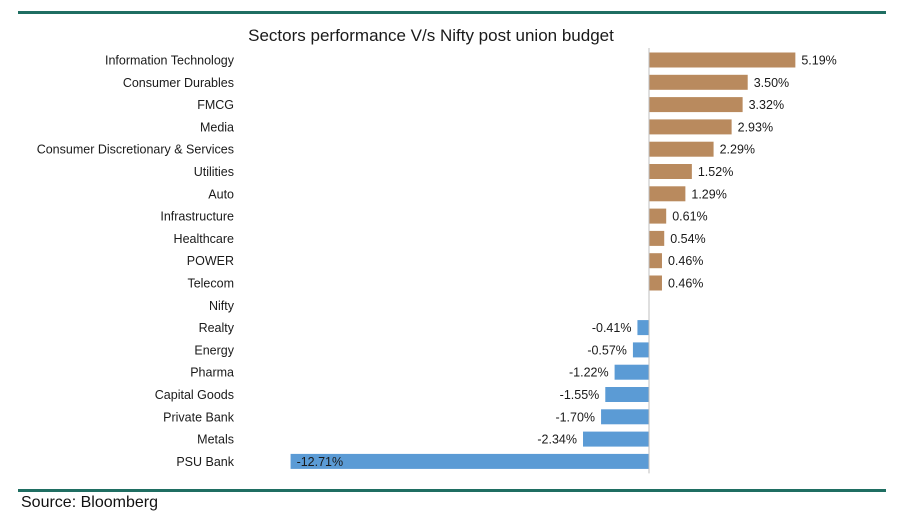  Describe the element at coordinates (689, 217) in the screenshot. I see `value-label-infrastructure: 0.61%` at that location.